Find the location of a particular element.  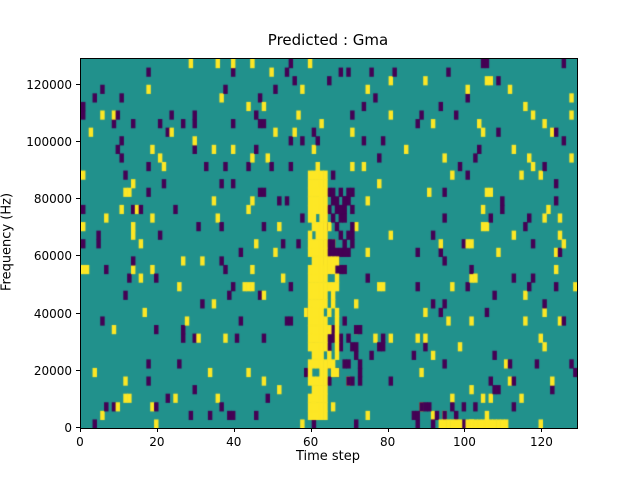

x-tick-label: 0 is located at coordinates (80, 442).